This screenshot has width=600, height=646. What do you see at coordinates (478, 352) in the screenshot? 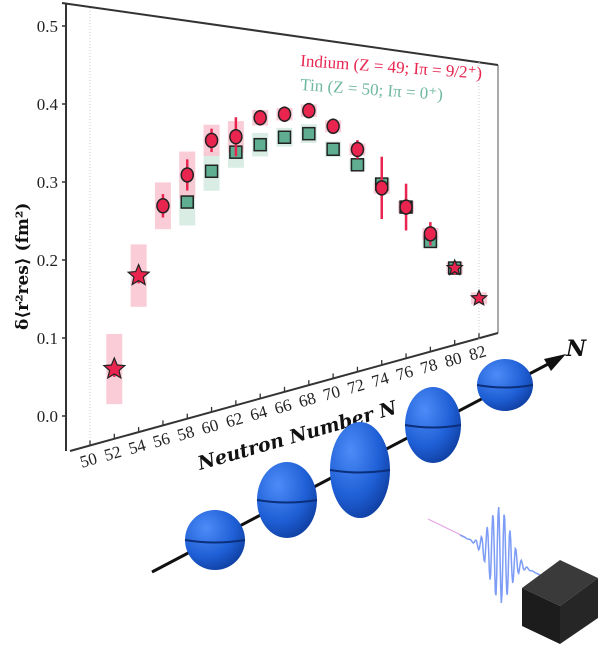
I see `x-tick-label: 82` at bounding box center [478, 352].